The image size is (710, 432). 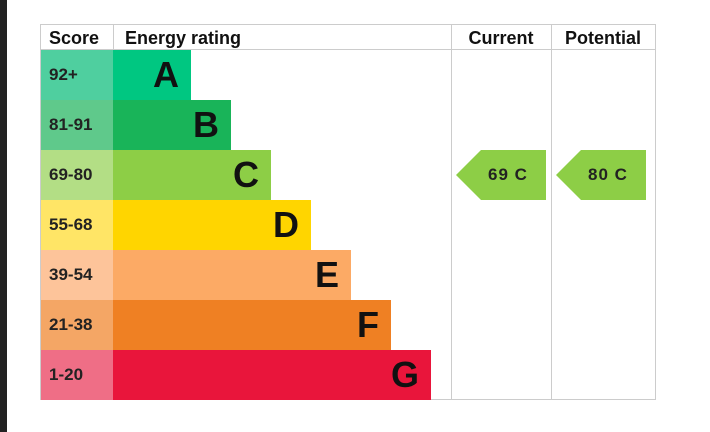 What do you see at coordinates (77, 175) in the screenshot?
I see `score-cell: 69-80` at bounding box center [77, 175].